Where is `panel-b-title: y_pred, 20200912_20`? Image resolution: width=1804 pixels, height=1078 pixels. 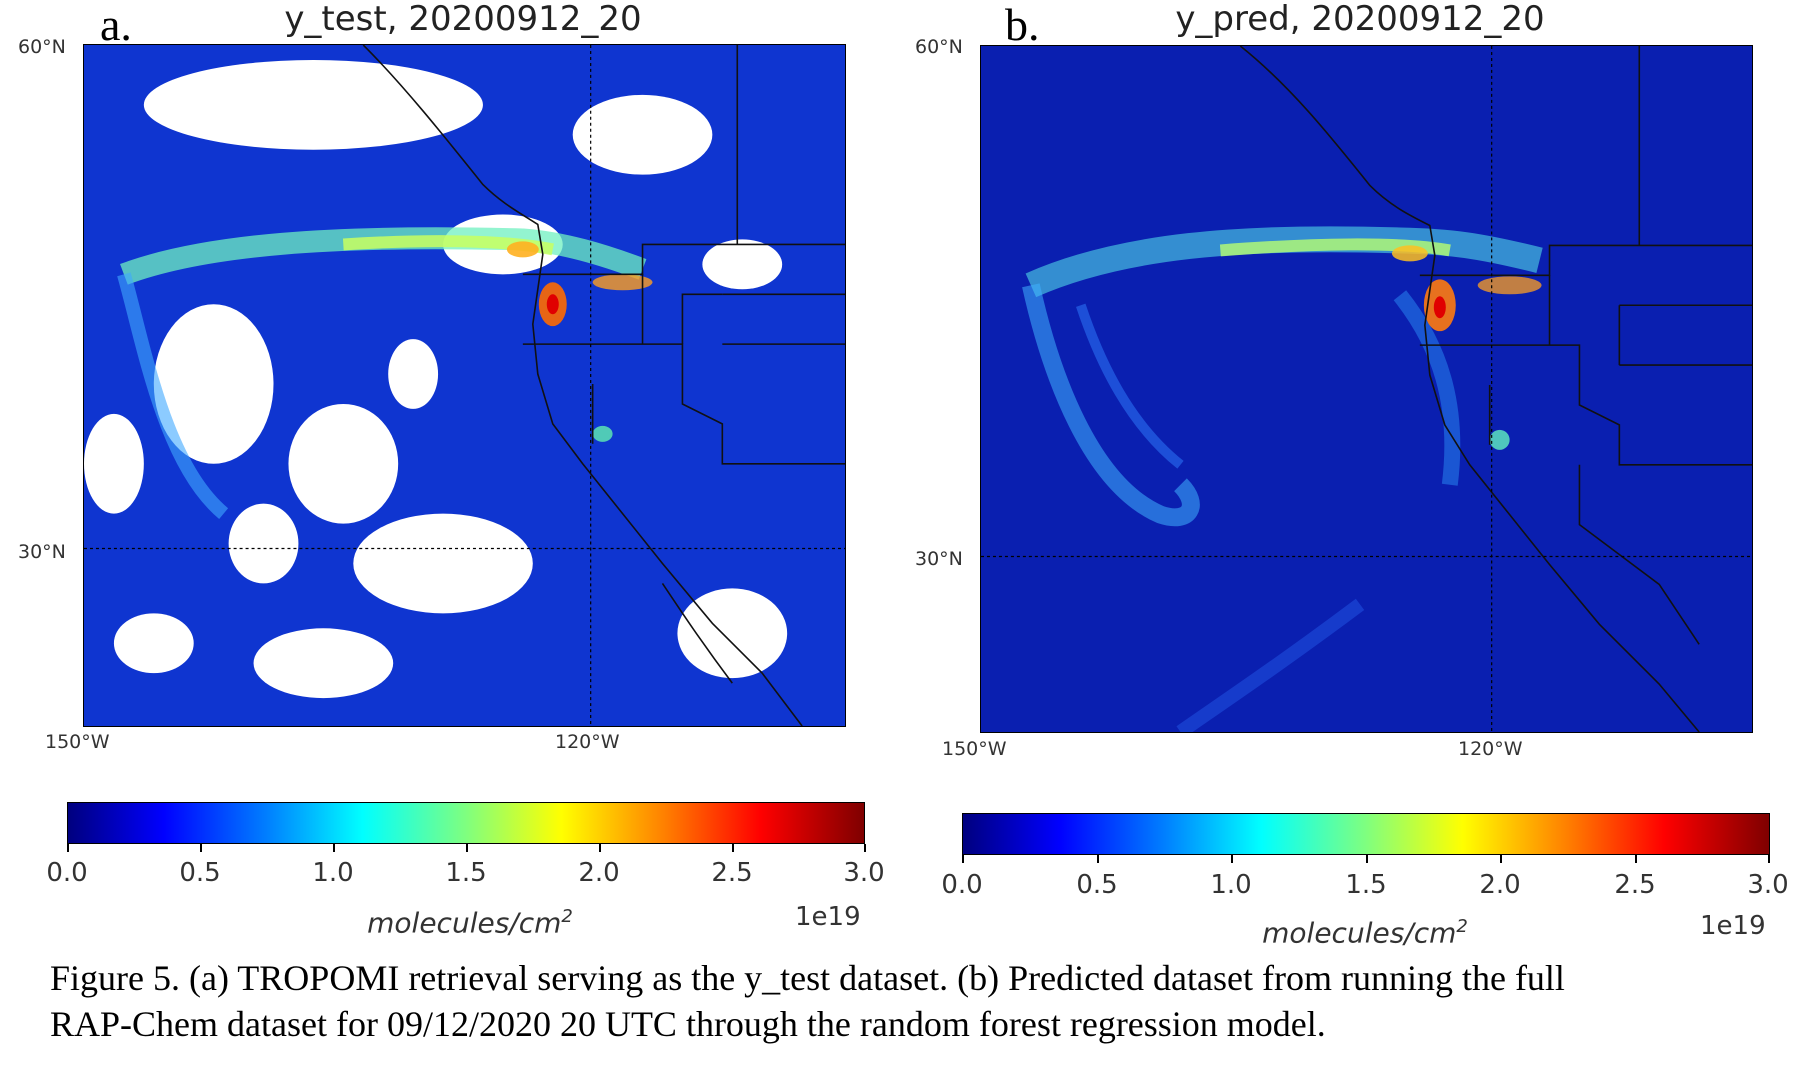
panel-b-title: y_pred, 20200912_20 is located at coordinates (1360, 19).